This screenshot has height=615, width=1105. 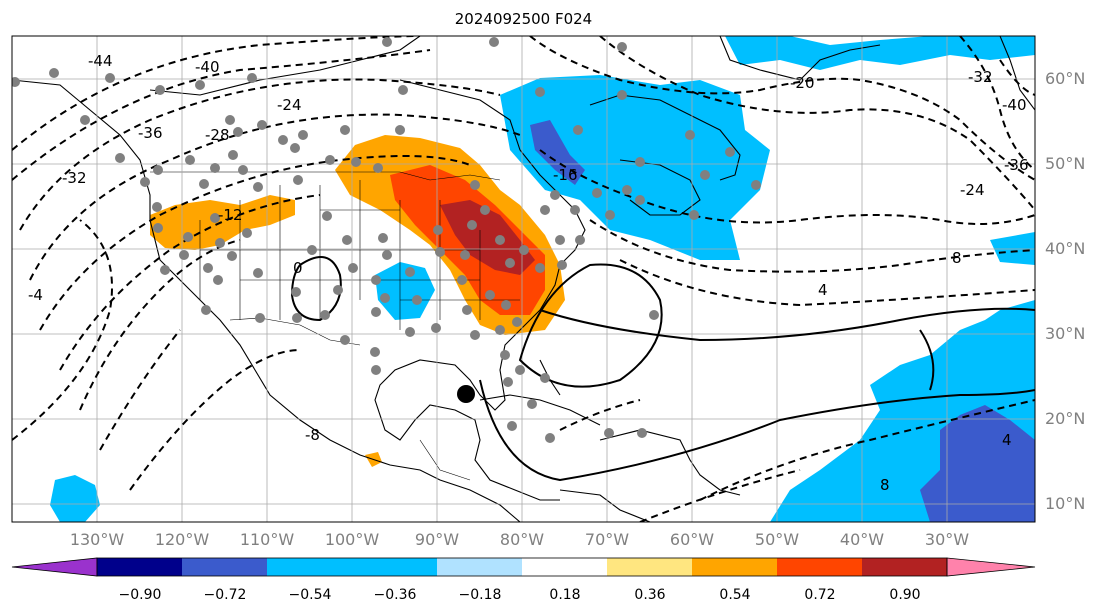 What do you see at coordinates (1012, 248) in the screenshot?
I see `blue-region-east-atlantic` at bounding box center [1012, 248].